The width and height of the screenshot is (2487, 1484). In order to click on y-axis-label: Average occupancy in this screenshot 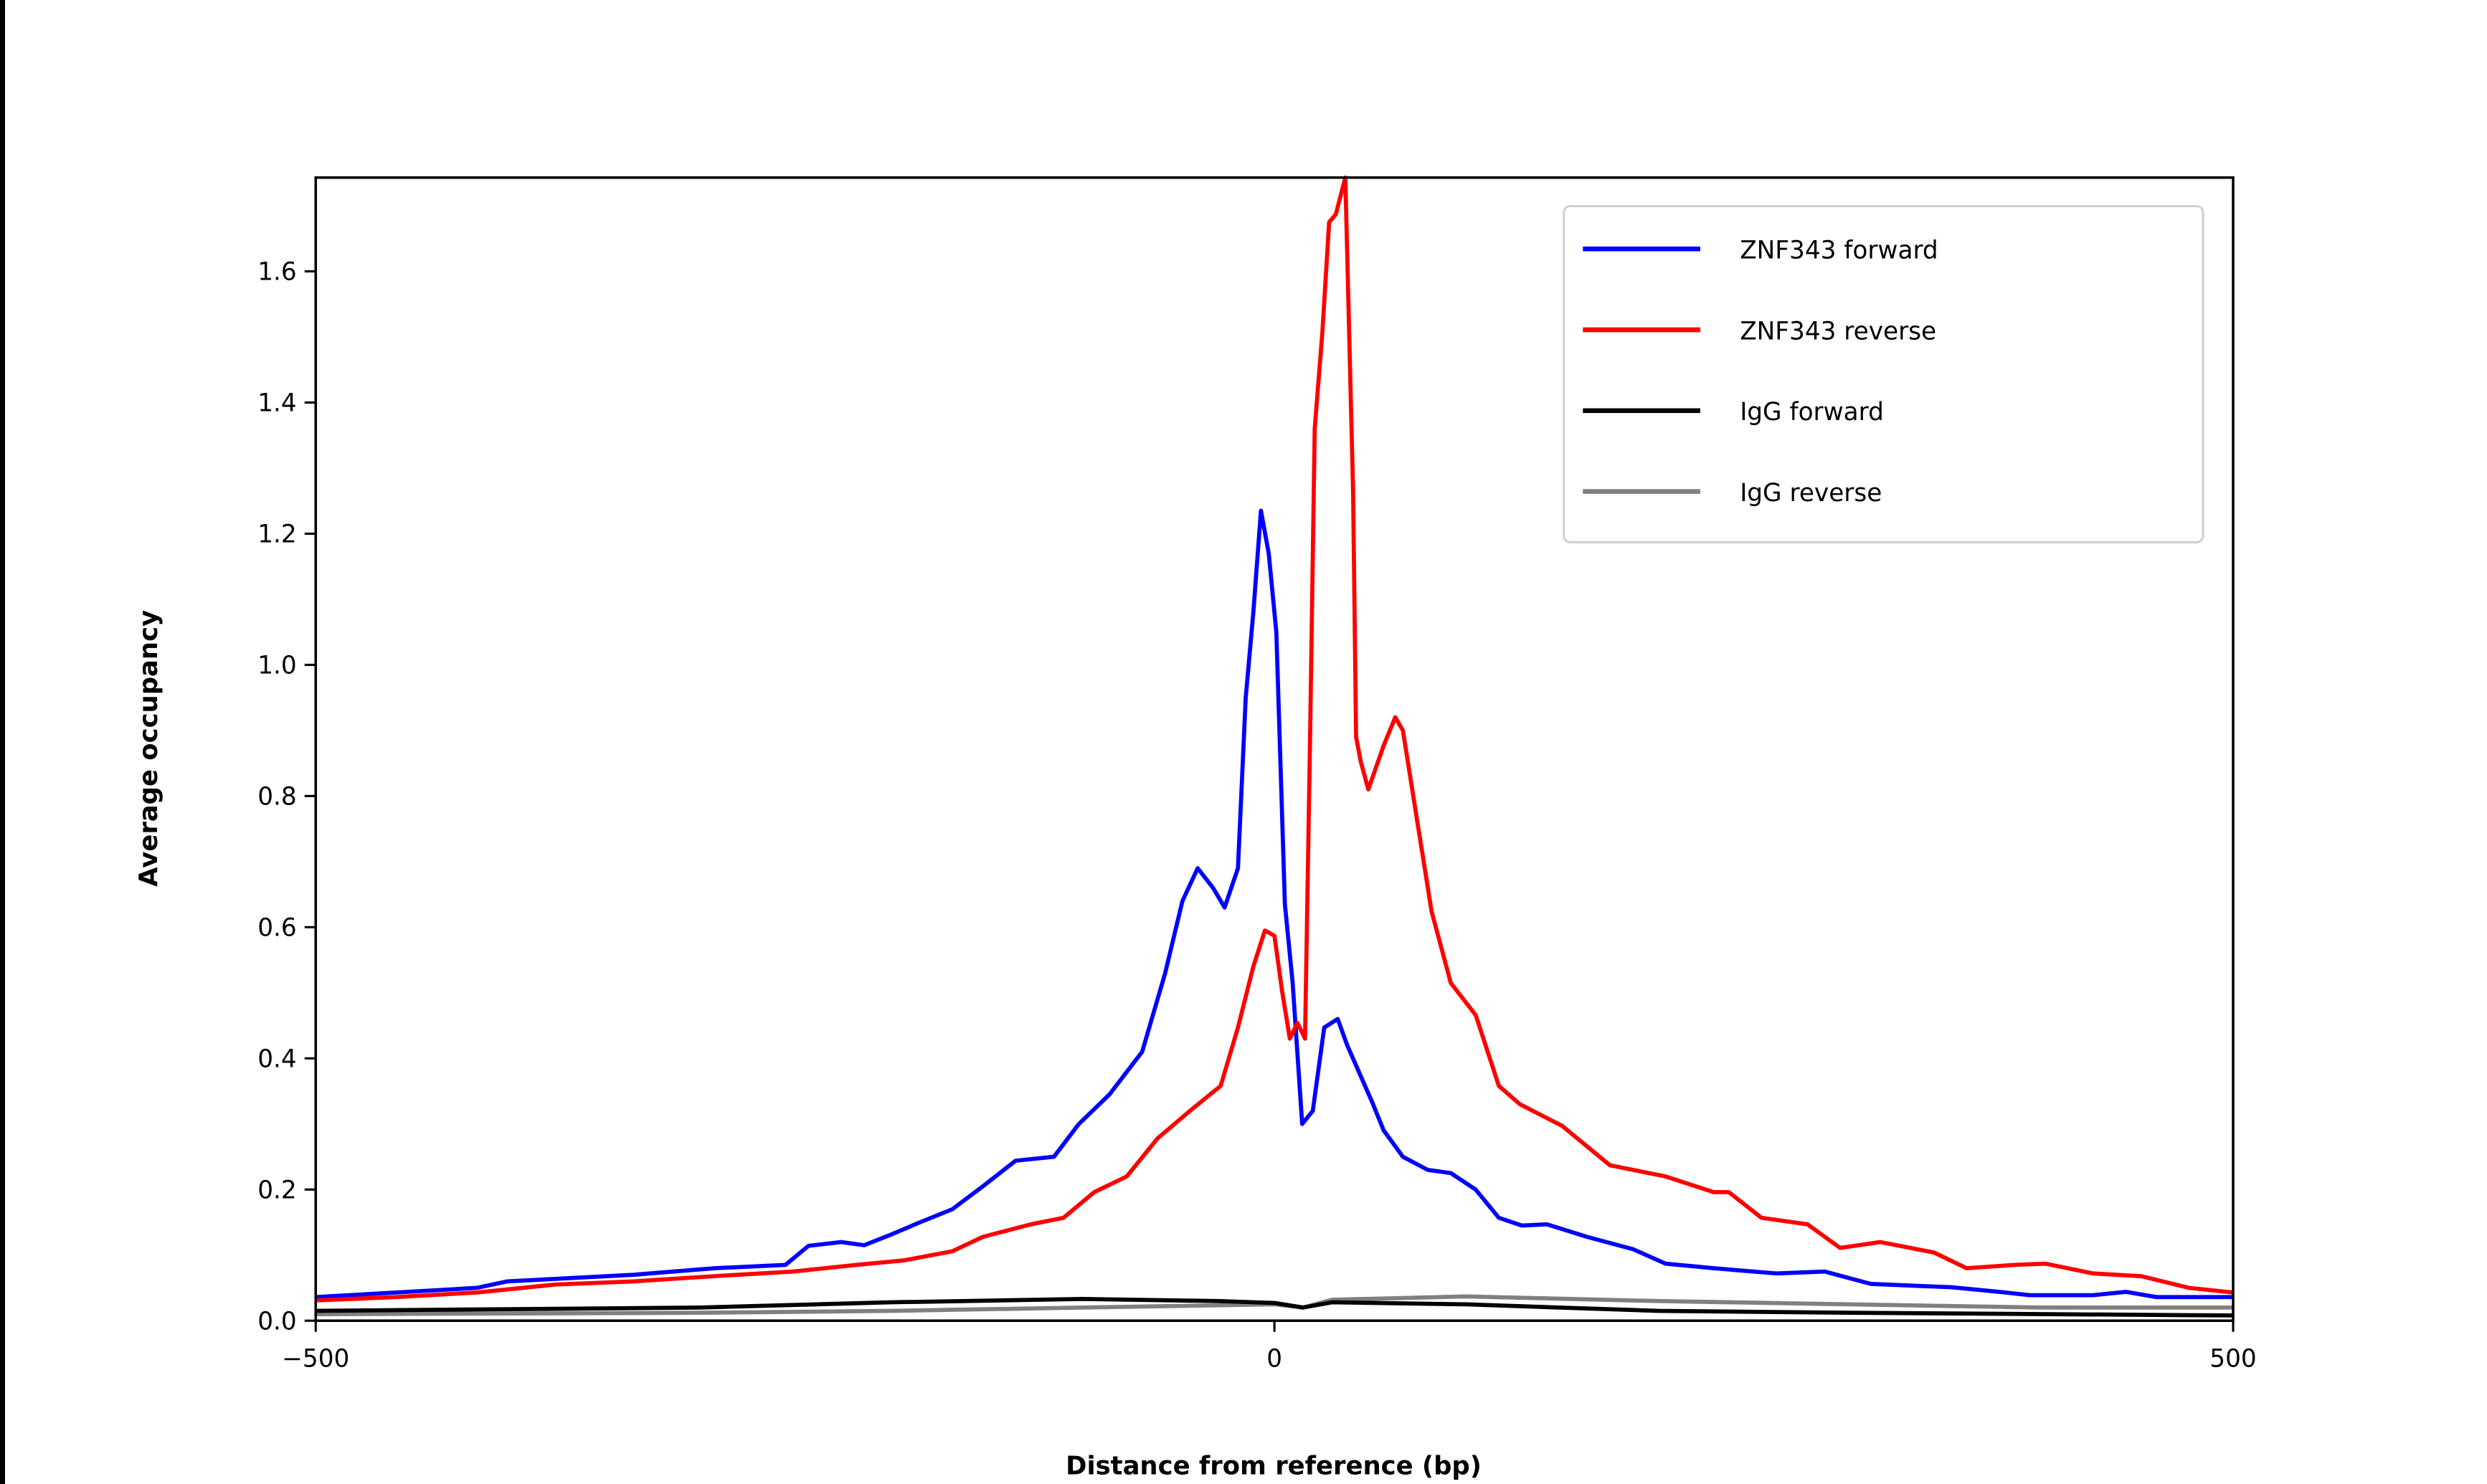, I will do `click(149, 749)`.